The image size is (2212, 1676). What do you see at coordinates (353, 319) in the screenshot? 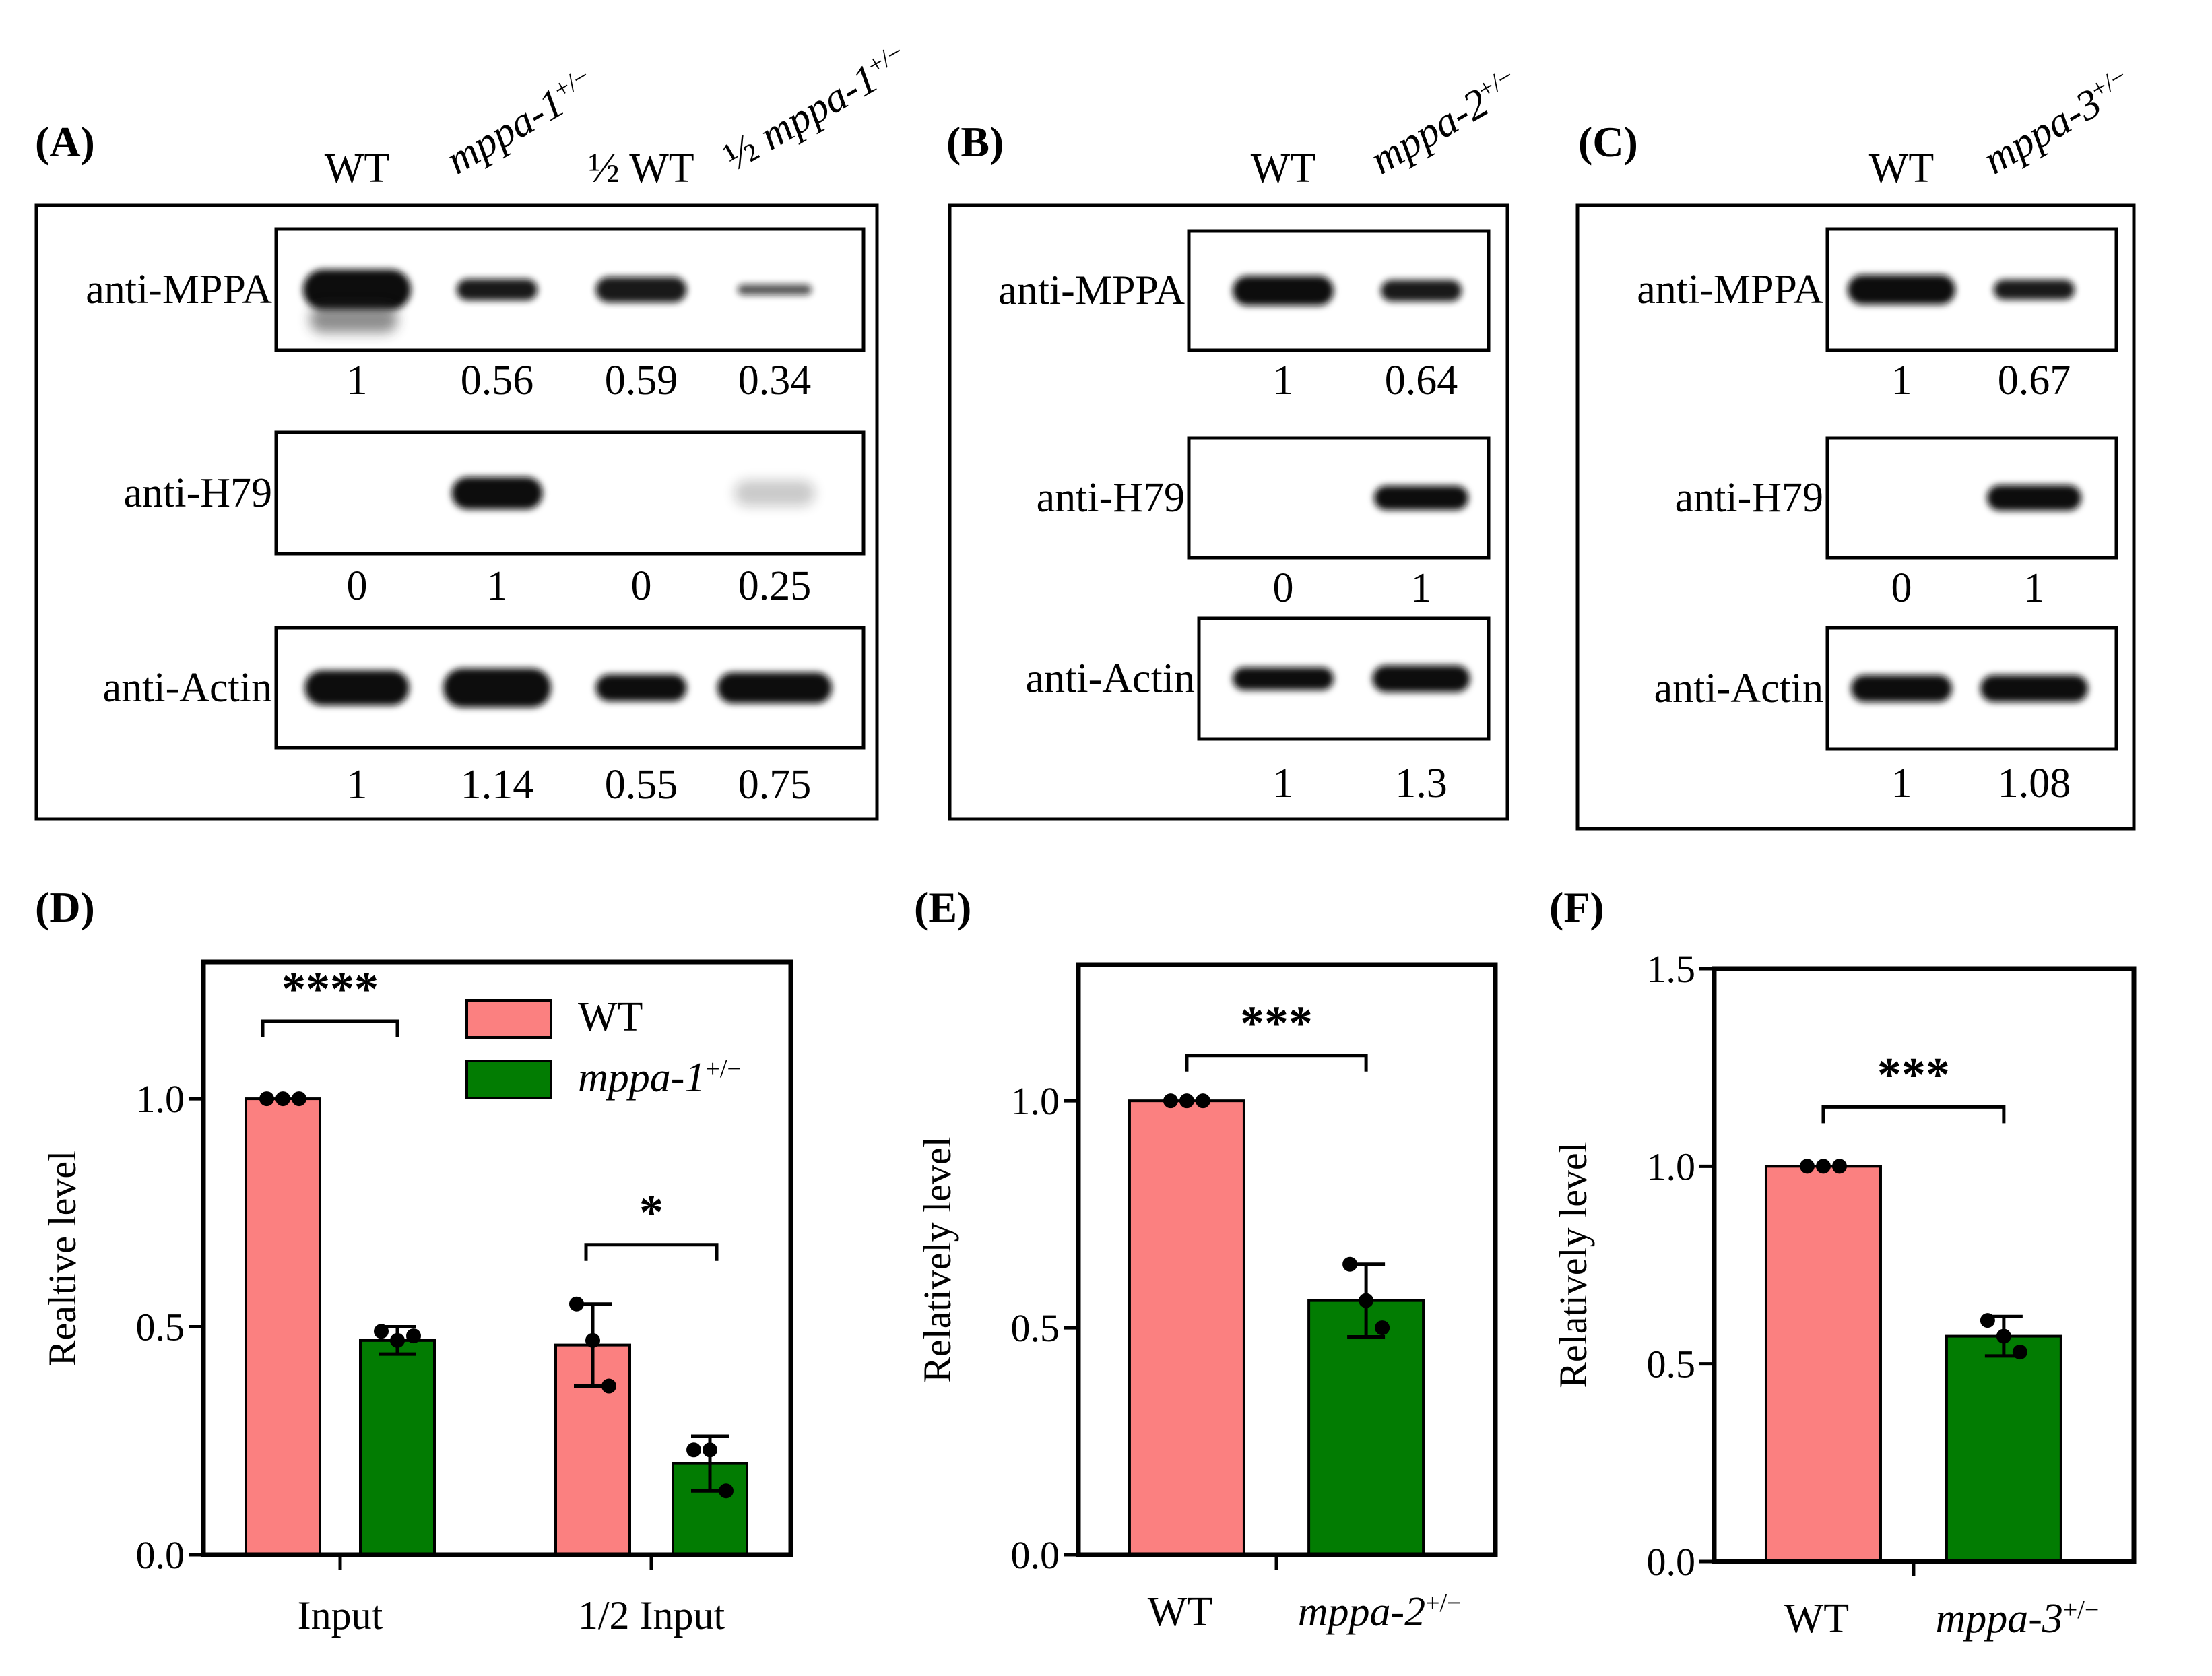
I see `band-smear` at bounding box center [353, 319].